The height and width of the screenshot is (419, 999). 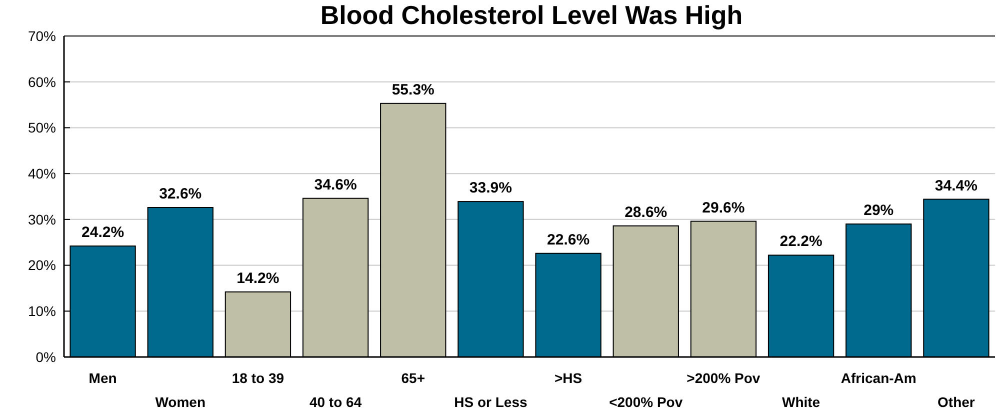 I want to click on data-label: 22.2%, so click(x=801, y=241).